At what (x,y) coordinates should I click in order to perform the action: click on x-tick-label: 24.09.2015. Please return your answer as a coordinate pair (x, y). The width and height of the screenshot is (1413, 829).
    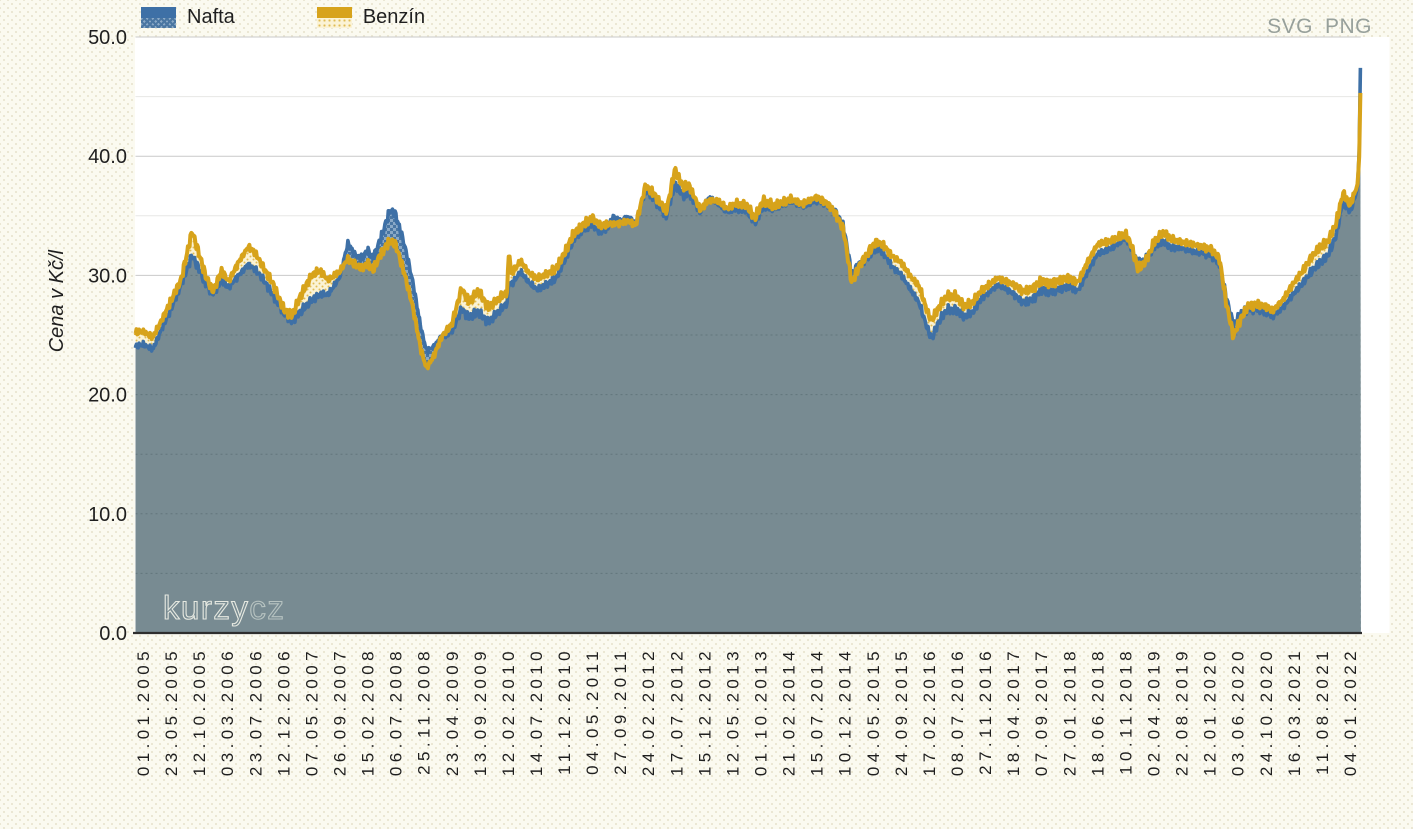
    Looking at the image, I should click on (901, 711).